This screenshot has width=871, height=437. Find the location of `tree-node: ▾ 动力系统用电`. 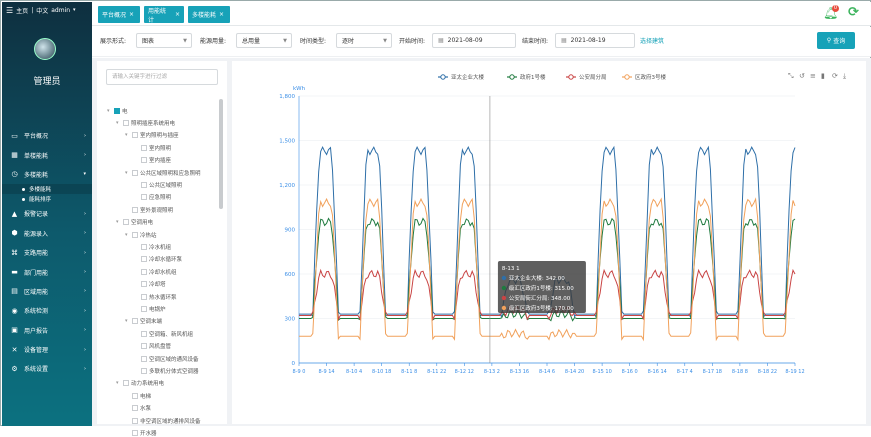

tree-node: ▾ 动力系统用电 is located at coordinates (140, 384).